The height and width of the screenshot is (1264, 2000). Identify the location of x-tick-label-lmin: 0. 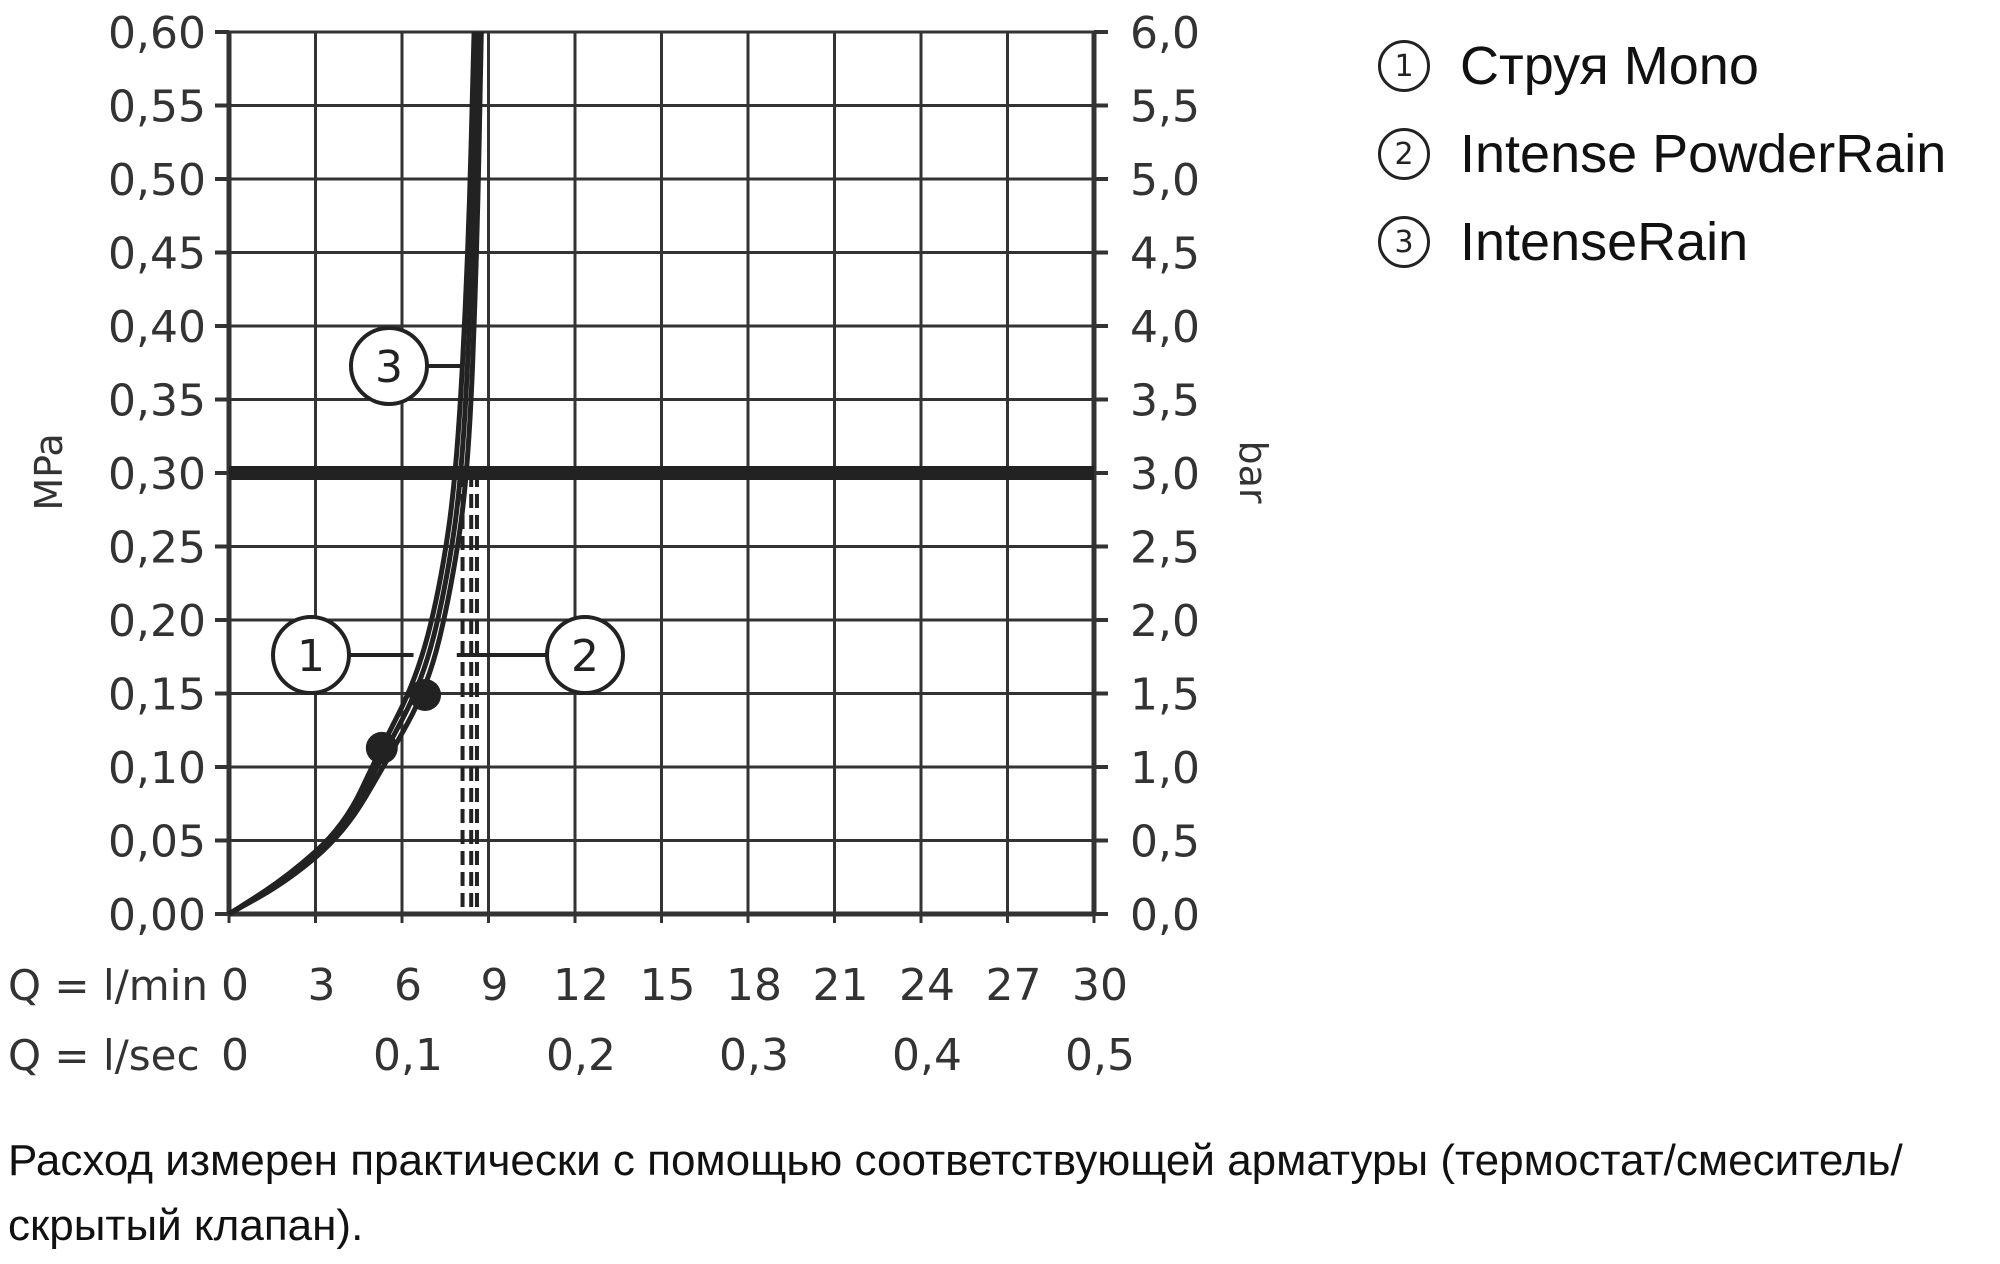
(235, 985).